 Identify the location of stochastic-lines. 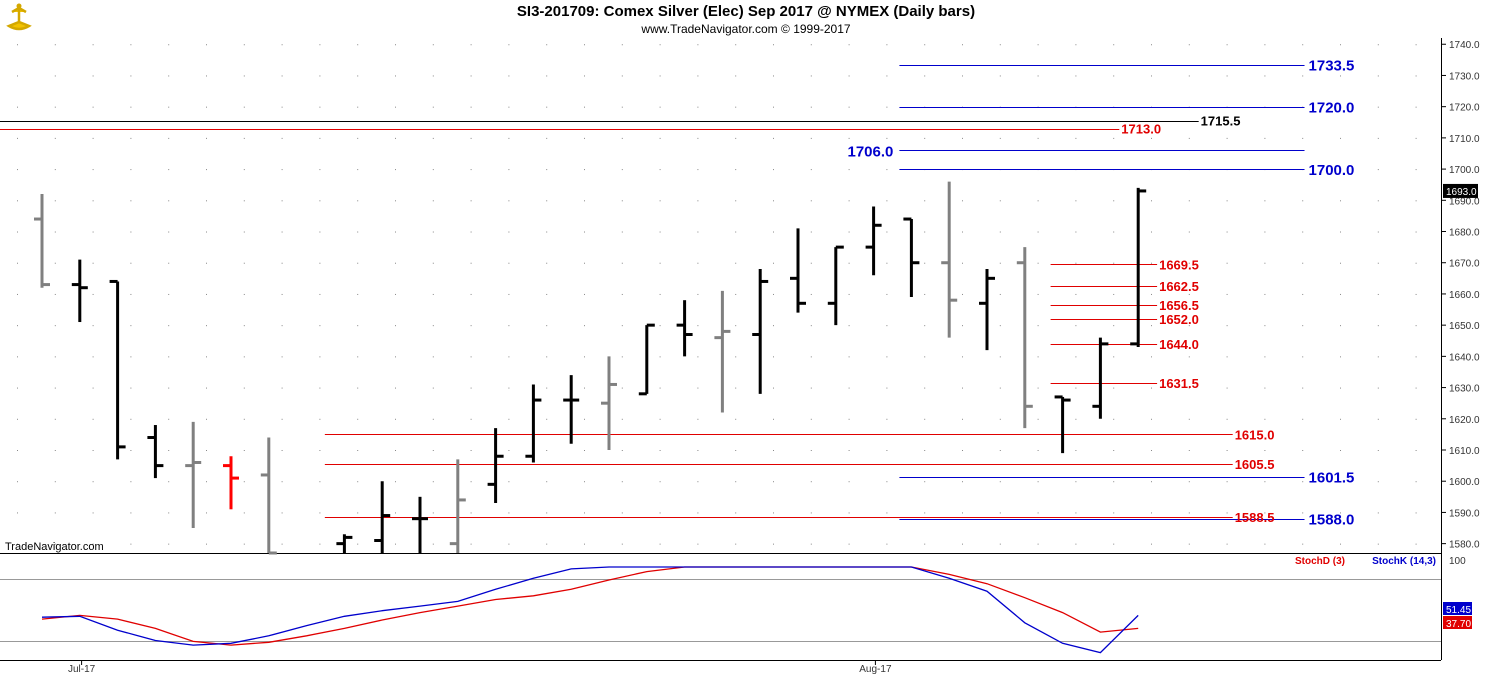
(590, 610).